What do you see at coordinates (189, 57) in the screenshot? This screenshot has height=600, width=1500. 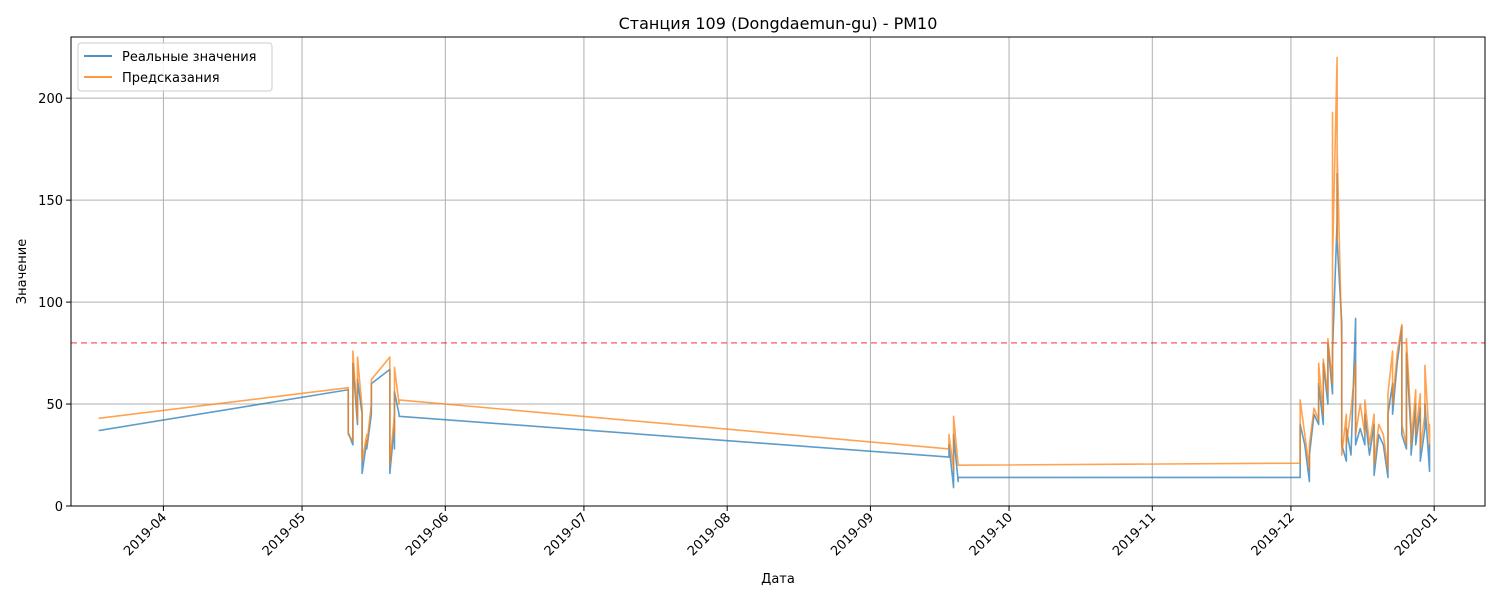 I see `legend-label: Реальные значения` at bounding box center [189, 57].